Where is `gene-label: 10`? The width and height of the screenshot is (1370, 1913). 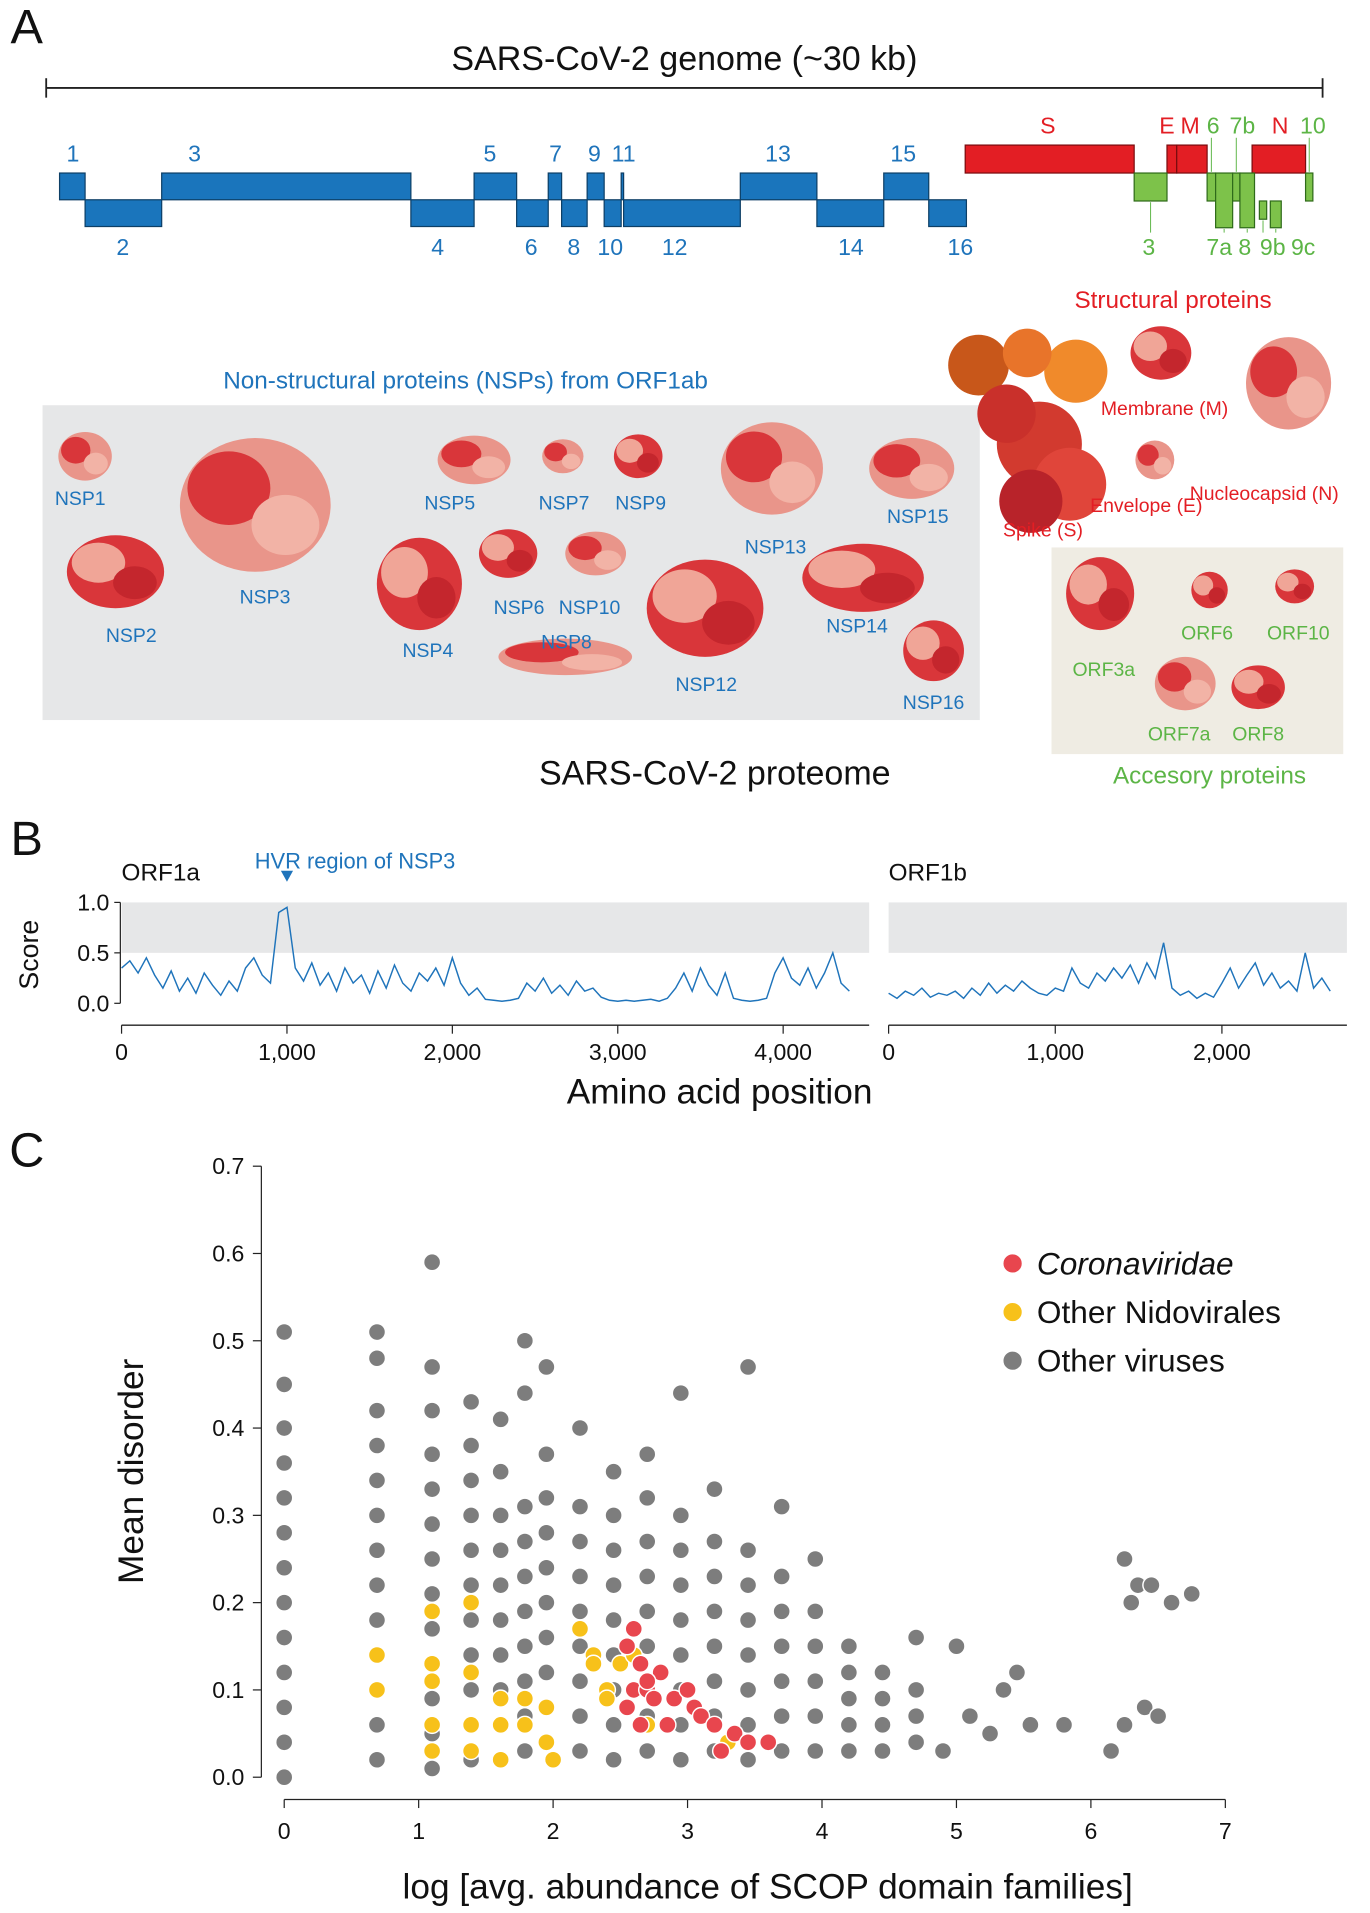
gene-label: 10 is located at coordinates (610, 247).